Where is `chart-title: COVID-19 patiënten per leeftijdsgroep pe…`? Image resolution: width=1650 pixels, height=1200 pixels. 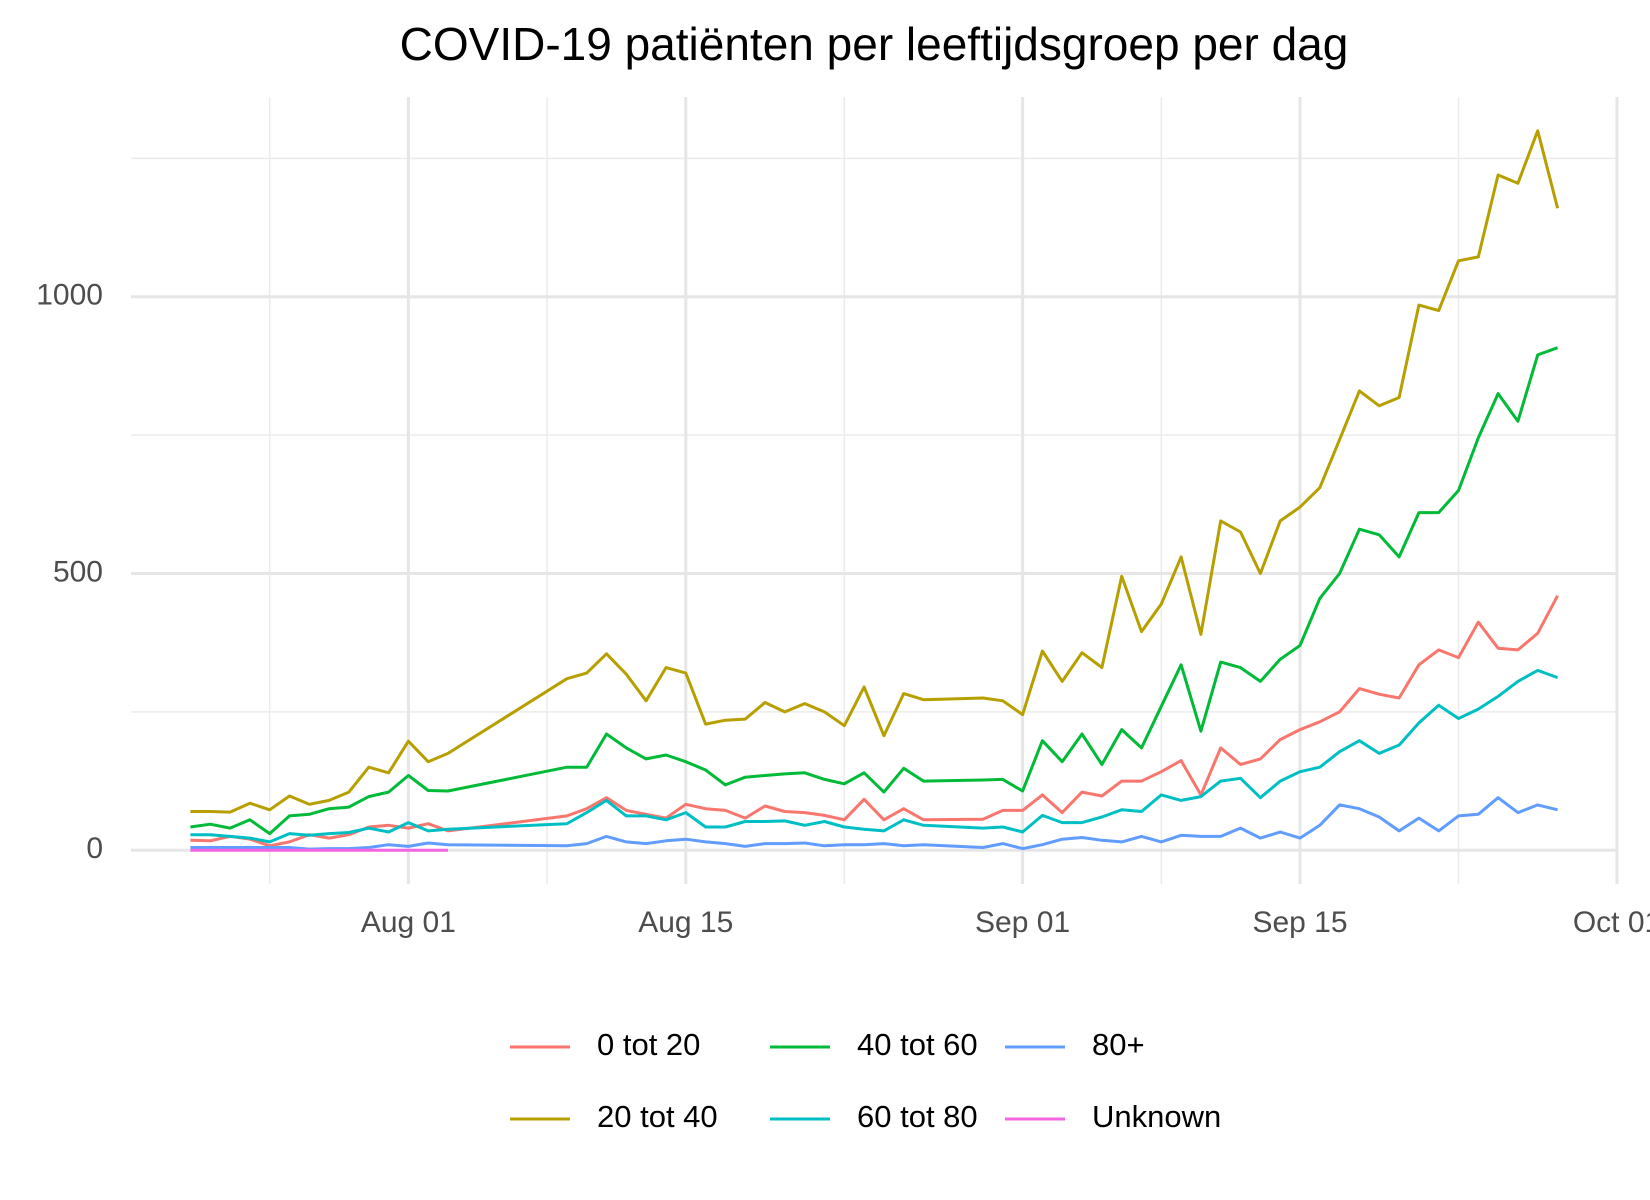
chart-title: COVID-19 patiënten per leeftijdsgroep pe… is located at coordinates (874, 44).